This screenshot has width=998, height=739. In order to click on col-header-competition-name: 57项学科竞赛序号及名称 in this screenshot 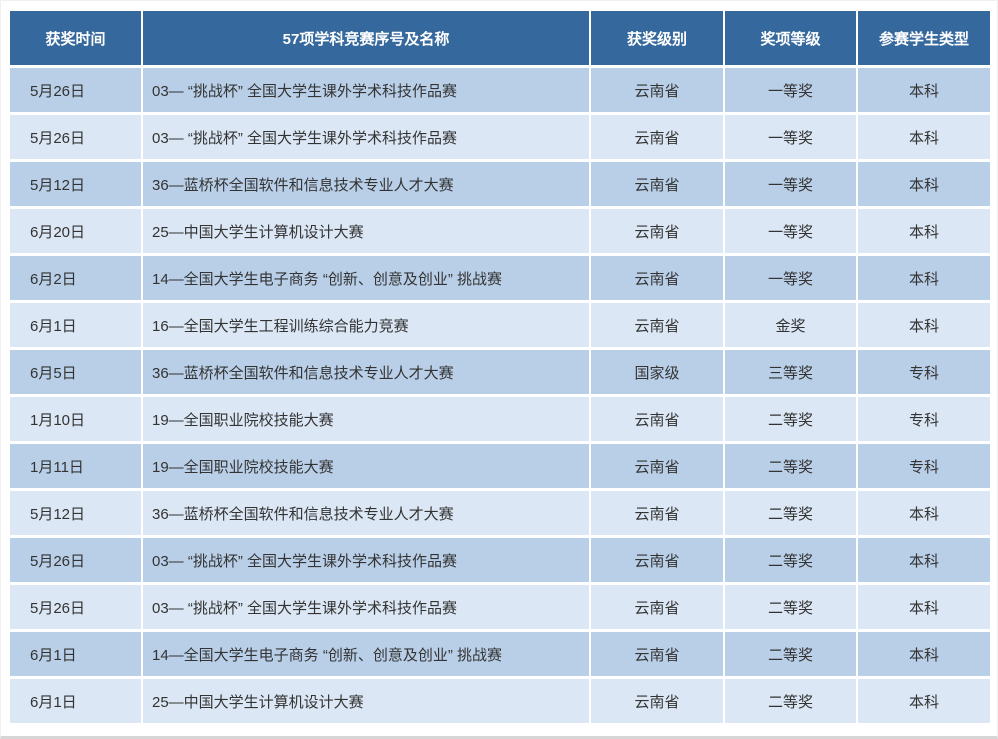, I will do `click(366, 38)`.